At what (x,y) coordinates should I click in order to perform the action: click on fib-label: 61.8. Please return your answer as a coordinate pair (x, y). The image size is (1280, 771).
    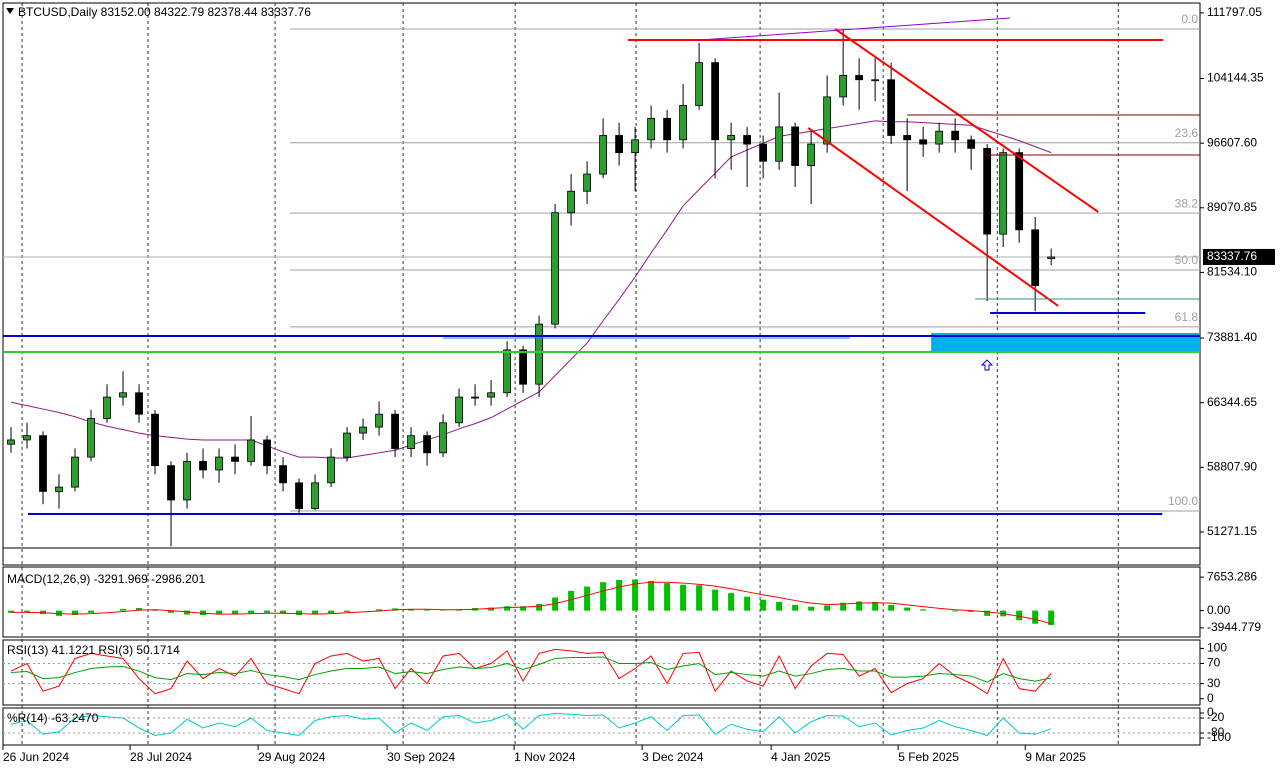
    Looking at the image, I should click on (1187, 317).